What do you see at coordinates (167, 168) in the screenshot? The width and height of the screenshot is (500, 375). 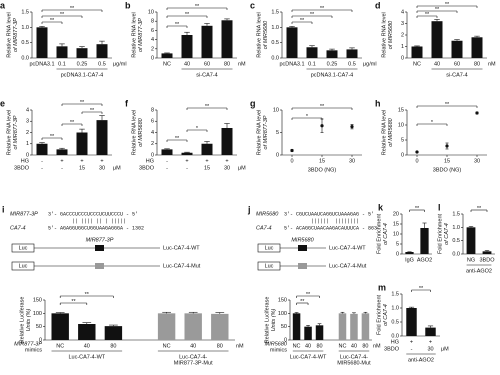 I see `row-value: -` at bounding box center [167, 168].